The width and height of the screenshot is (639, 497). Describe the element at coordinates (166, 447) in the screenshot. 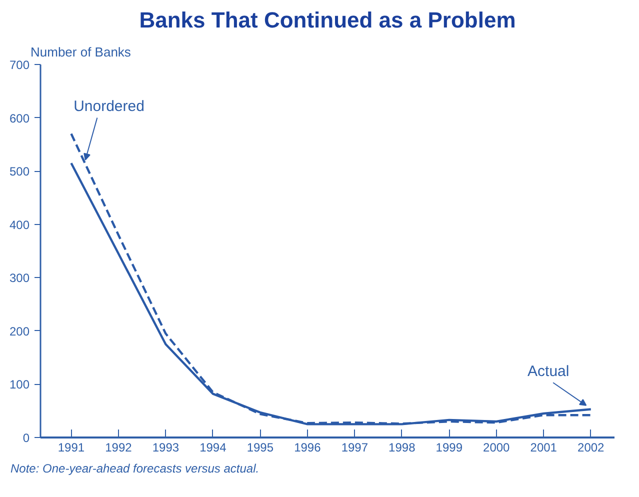

I see `x-tick-label: 1993` at that location.